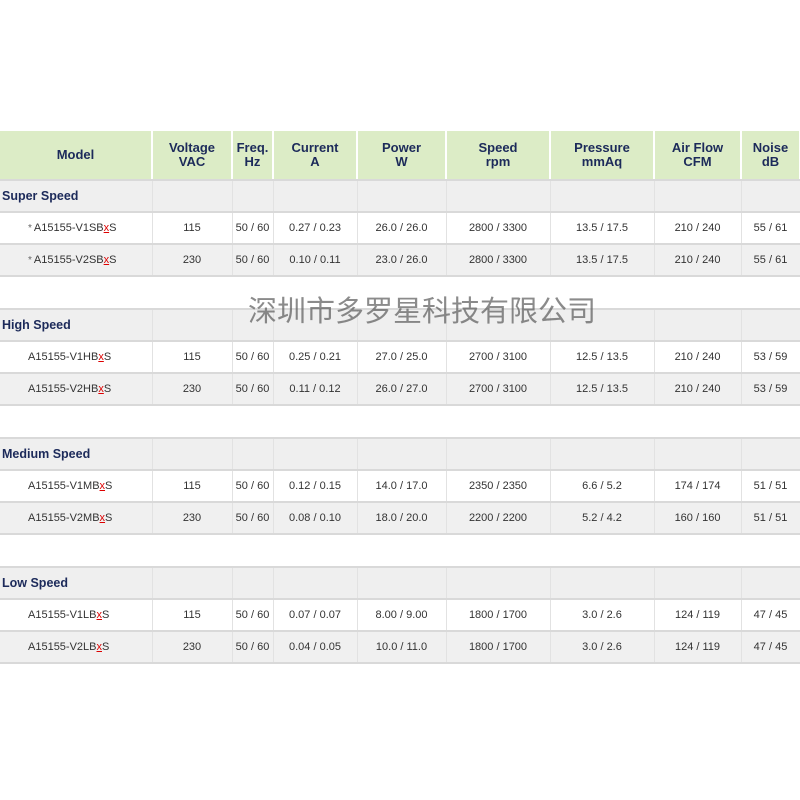  What do you see at coordinates (76, 325) in the screenshot?
I see `group-name: High Speed` at bounding box center [76, 325].